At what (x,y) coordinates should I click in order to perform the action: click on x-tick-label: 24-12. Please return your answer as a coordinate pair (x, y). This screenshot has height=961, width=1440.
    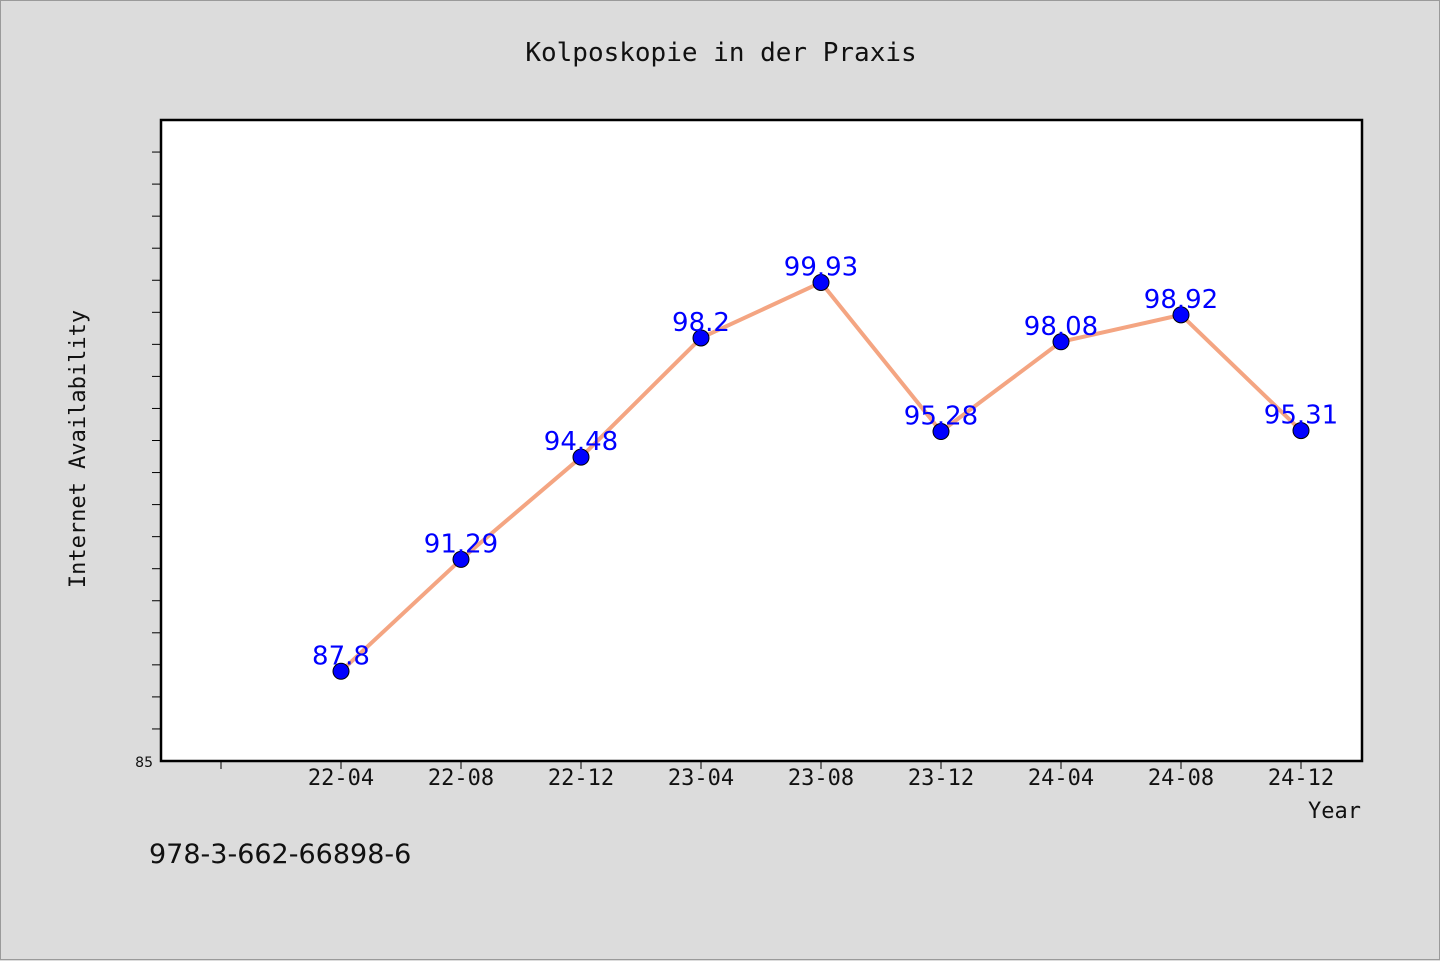
    Looking at the image, I should click on (1301, 778).